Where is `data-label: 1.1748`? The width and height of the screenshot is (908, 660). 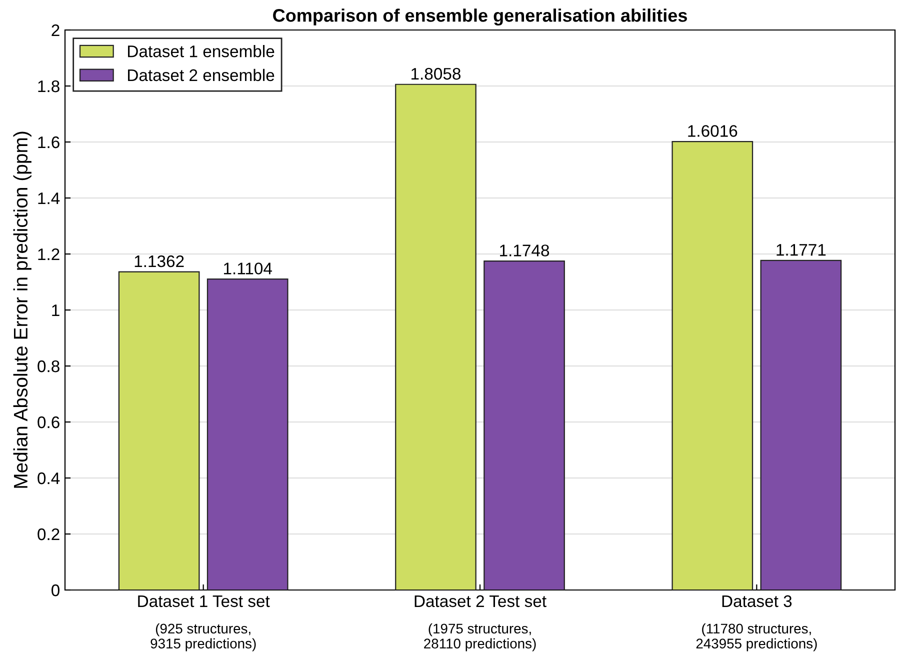
data-label: 1.1748 is located at coordinates (525, 250).